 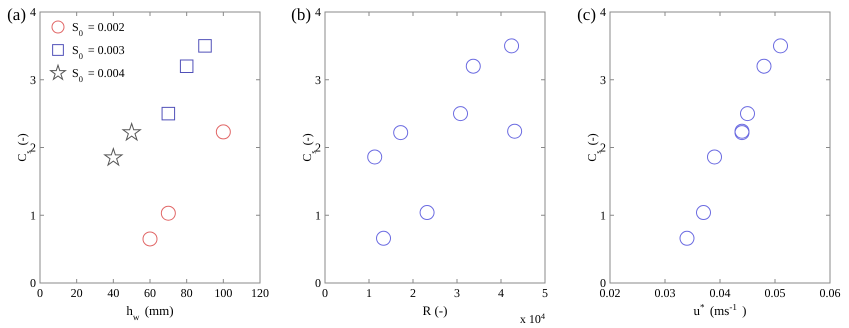 I want to click on x-tick-label: 100, so click(x=223, y=293).